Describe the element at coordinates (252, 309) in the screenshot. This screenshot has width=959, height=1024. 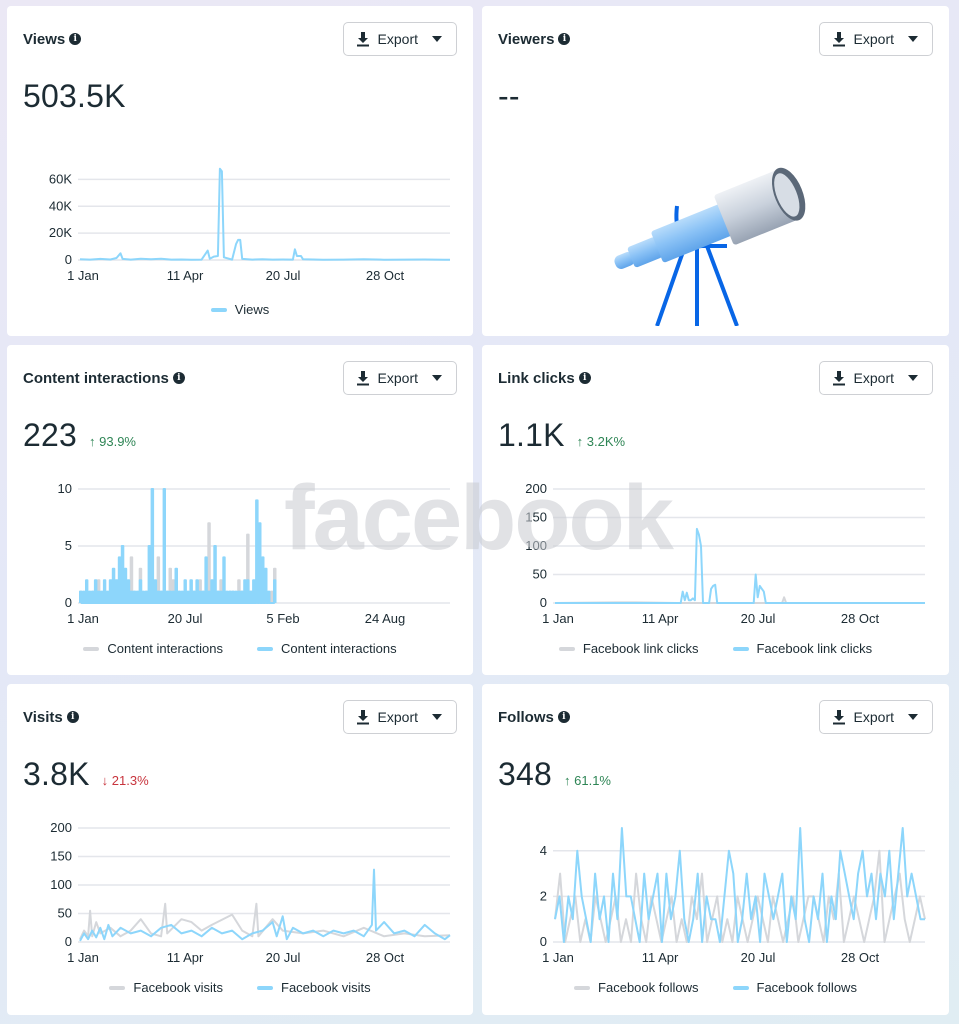
I see `legend-label: Views` at that location.